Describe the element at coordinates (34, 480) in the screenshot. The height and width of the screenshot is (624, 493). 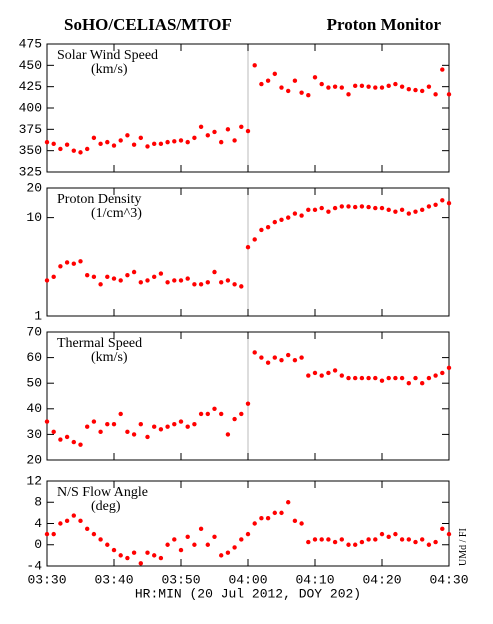
I see `y-tick-label: 12` at that location.